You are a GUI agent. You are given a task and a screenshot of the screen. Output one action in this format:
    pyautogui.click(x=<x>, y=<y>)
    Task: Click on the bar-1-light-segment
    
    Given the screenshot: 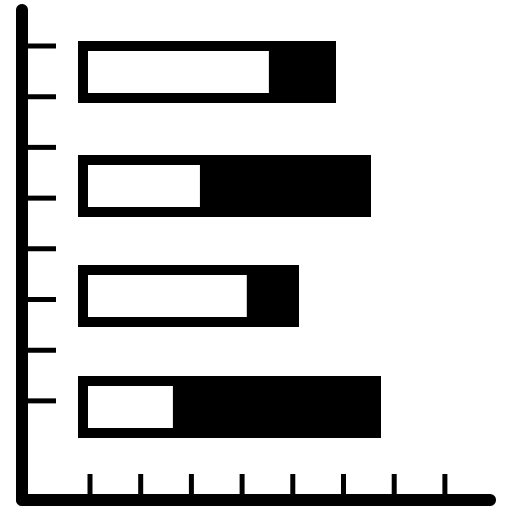 What is the action you would take?
    pyautogui.click(x=178, y=72)
    